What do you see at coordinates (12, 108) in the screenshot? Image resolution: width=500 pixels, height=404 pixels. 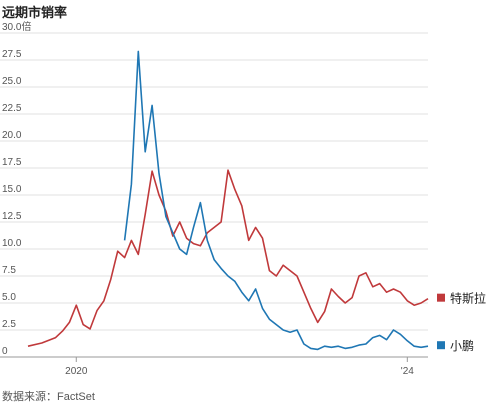 I see `y-tick-label: 22.5` at bounding box center [12, 108].